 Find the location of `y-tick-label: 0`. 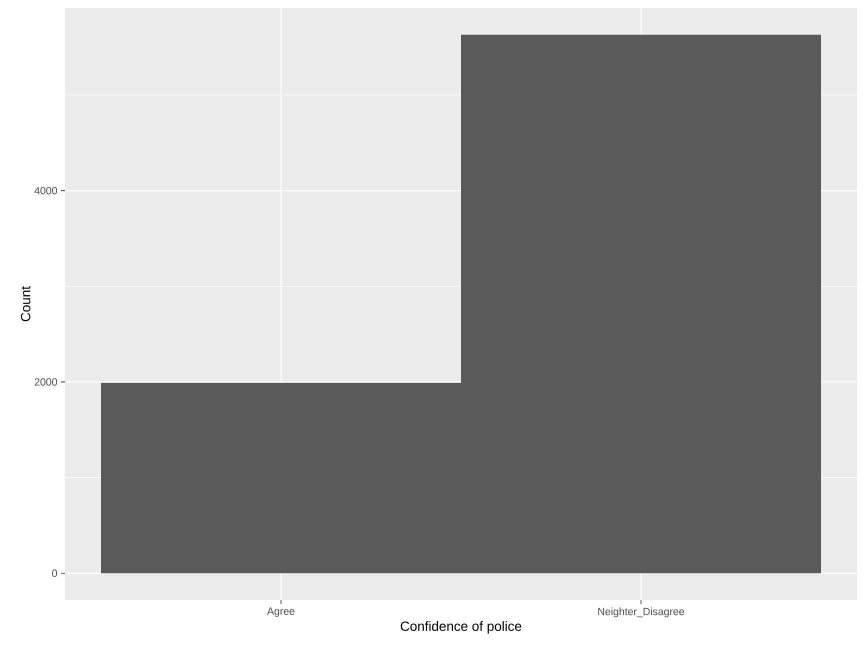

y-tick-label: 0 is located at coordinates (55, 573).